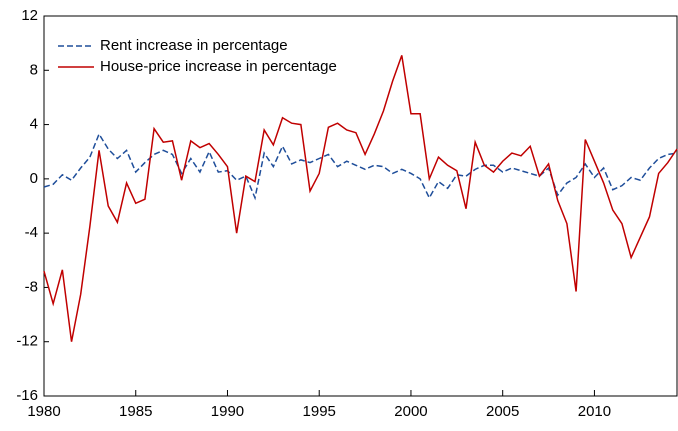 This screenshot has width=678, height=431. I want to click on x-tick-label: 1985, so click(135, 411).